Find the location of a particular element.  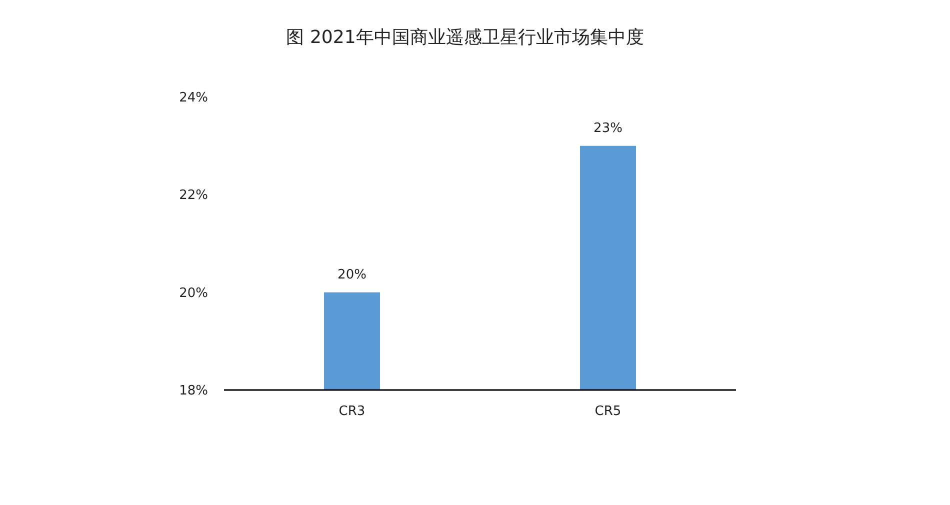

y-tick-label: 20% is located at coordinates (193, 293).